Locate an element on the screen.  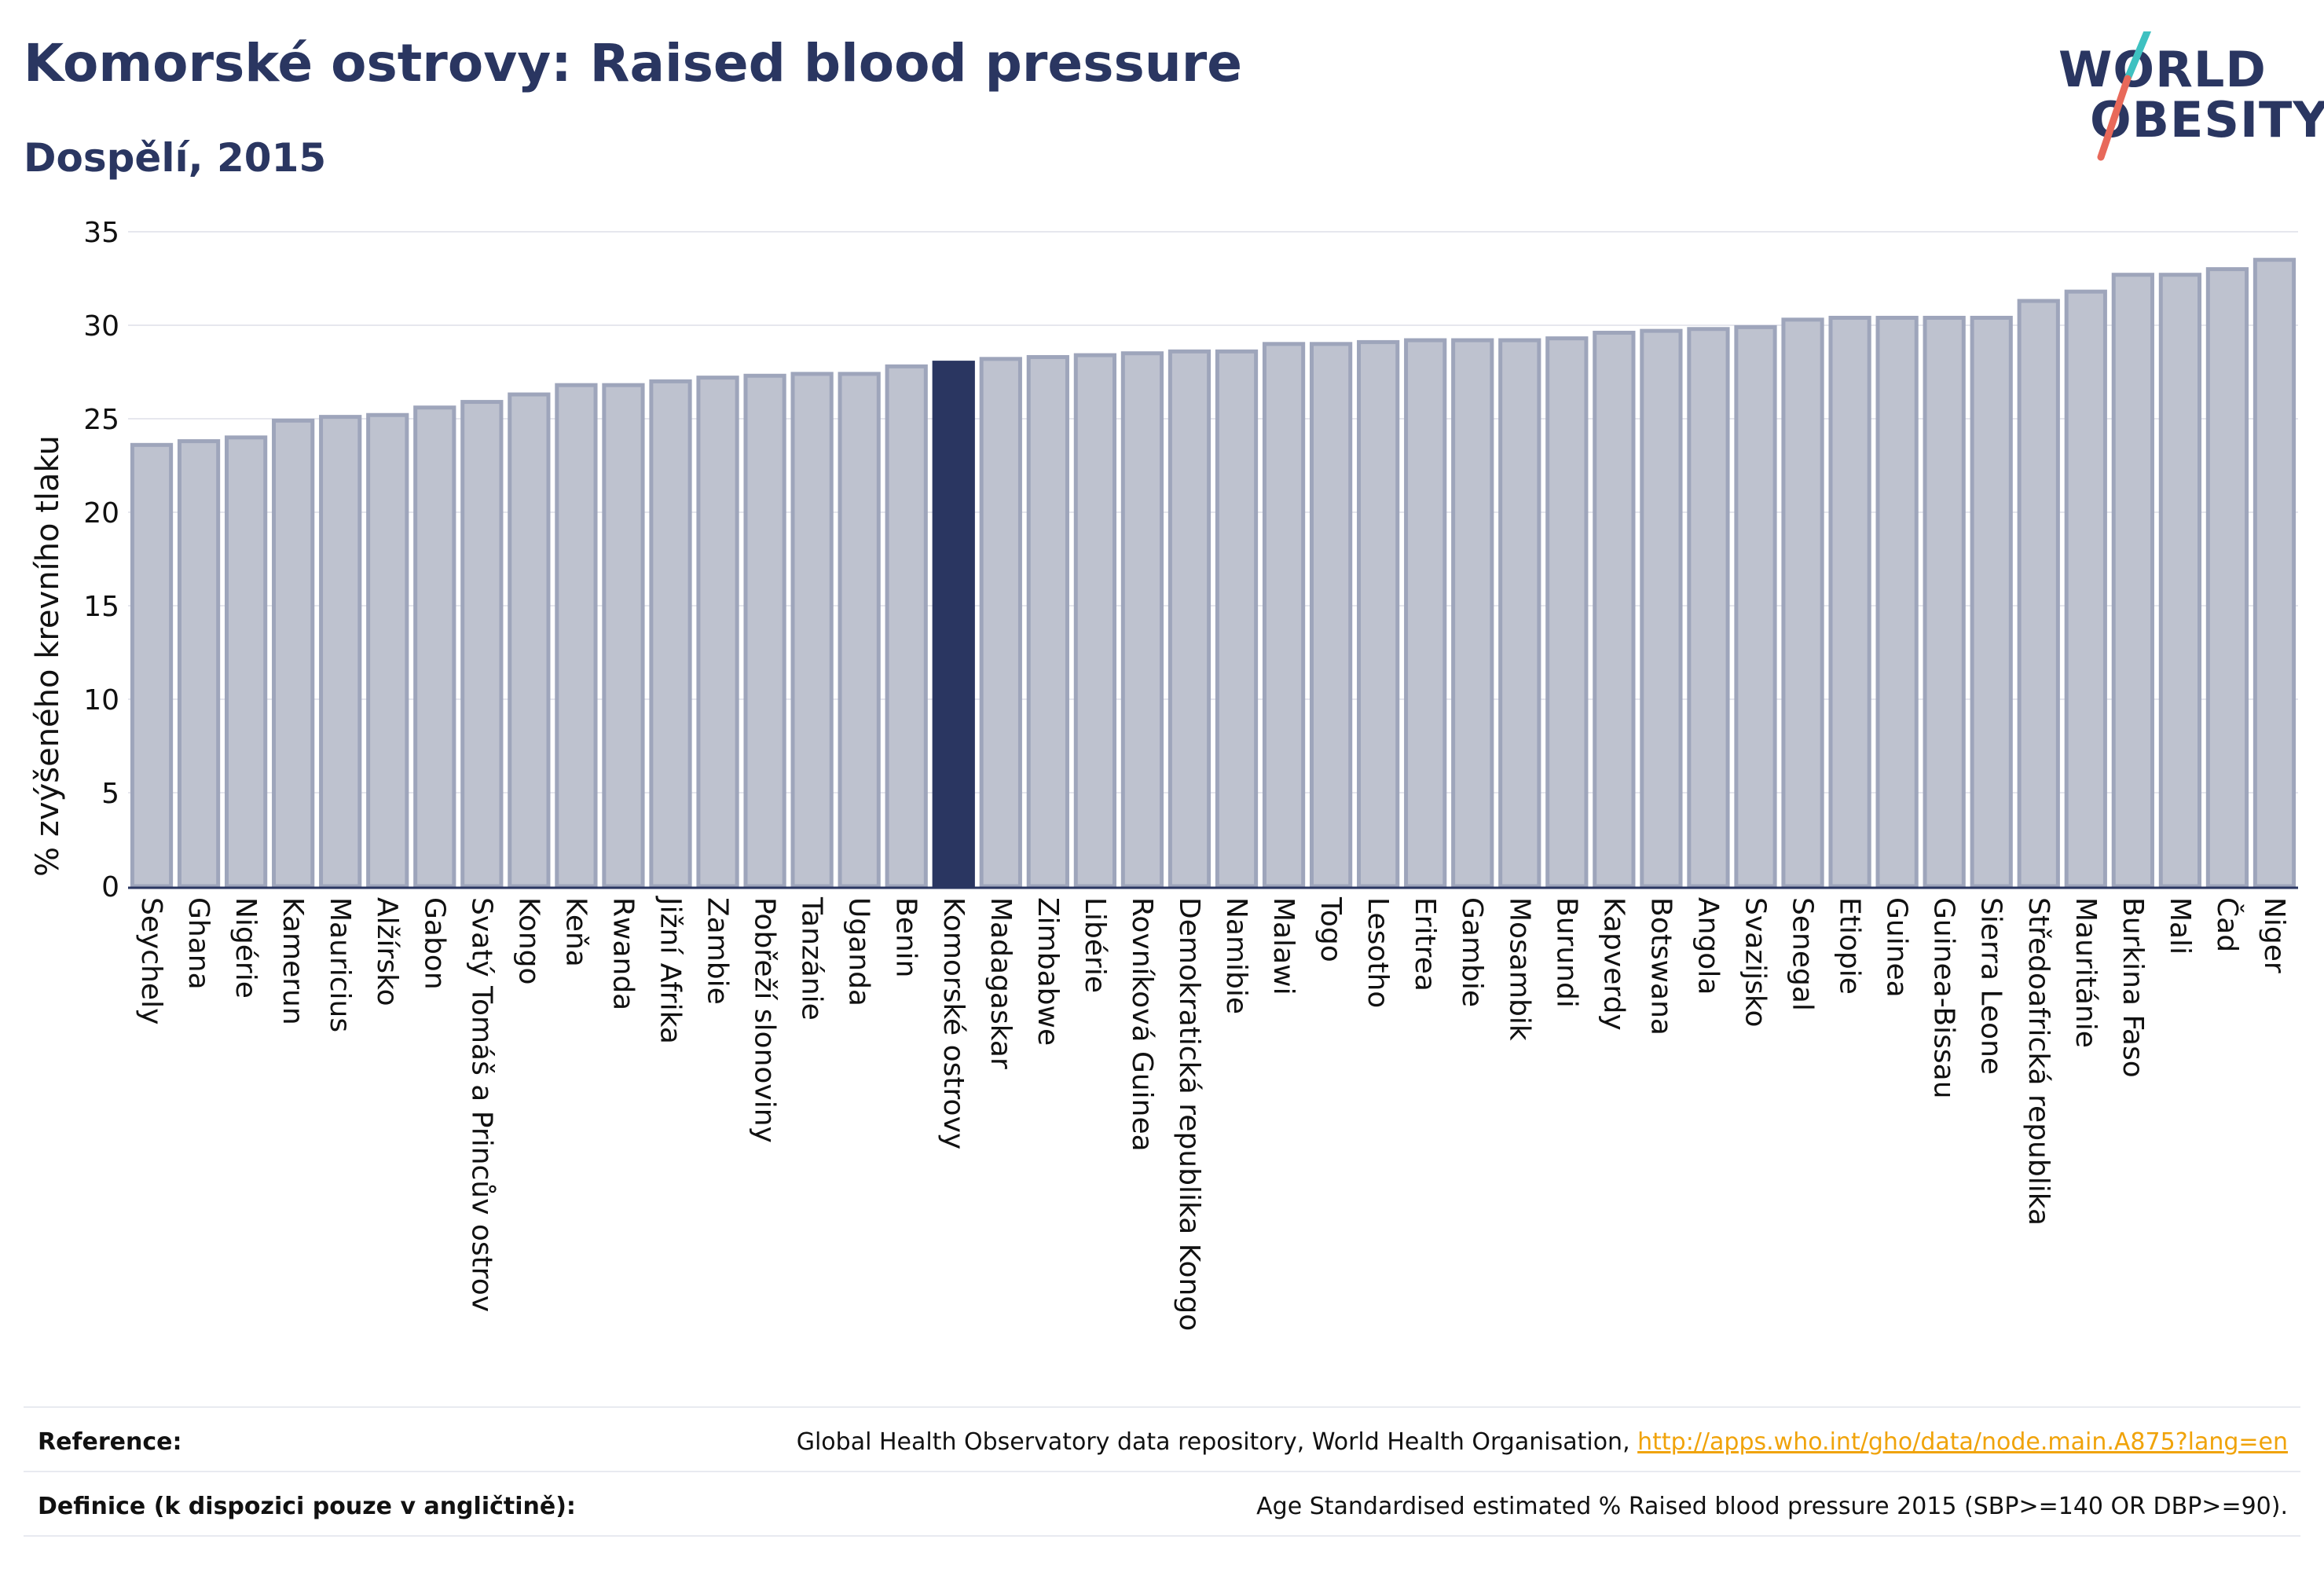
x-tick-label: Demokratická republika Kongo is located at coordinates (1189, 1114).